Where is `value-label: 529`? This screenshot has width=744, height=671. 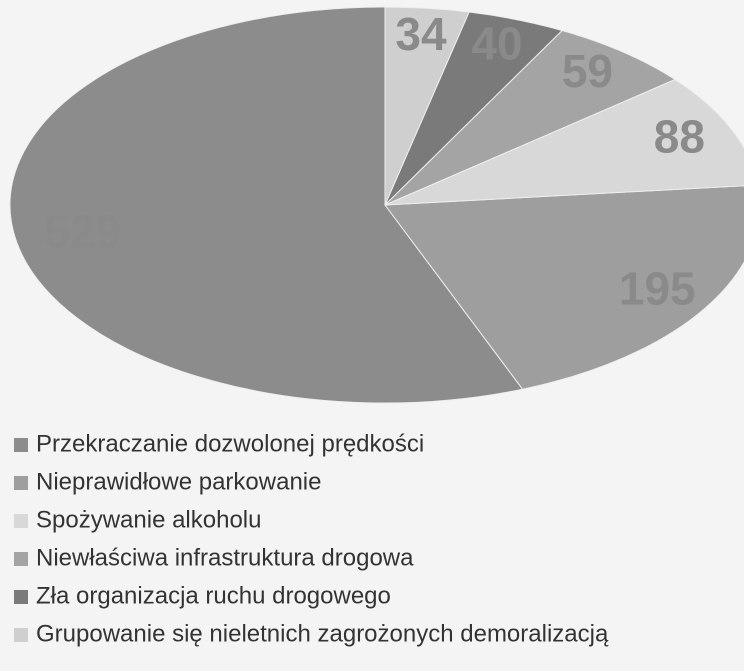 value-label: 529 is located at coordinates (83, 231).